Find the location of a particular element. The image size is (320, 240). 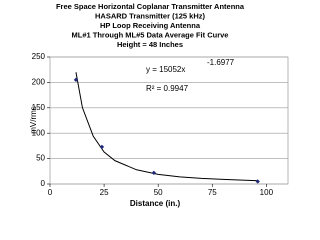

r-squared: R² = 0.9947 is located at coordinates (167, 88).